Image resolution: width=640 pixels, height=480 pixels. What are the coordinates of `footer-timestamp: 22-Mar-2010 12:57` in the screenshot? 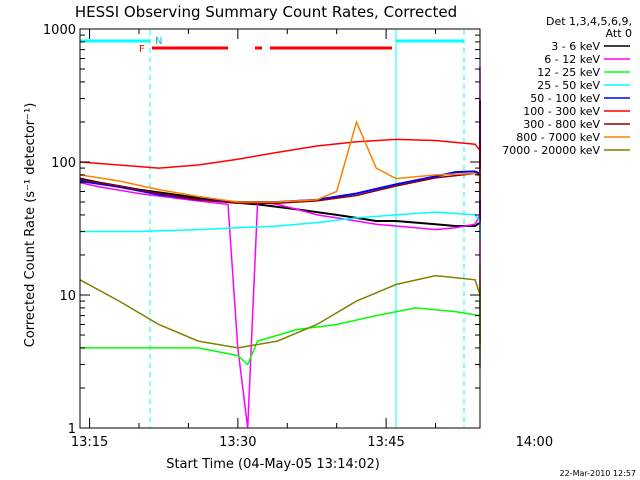 It's located at (598, 473).